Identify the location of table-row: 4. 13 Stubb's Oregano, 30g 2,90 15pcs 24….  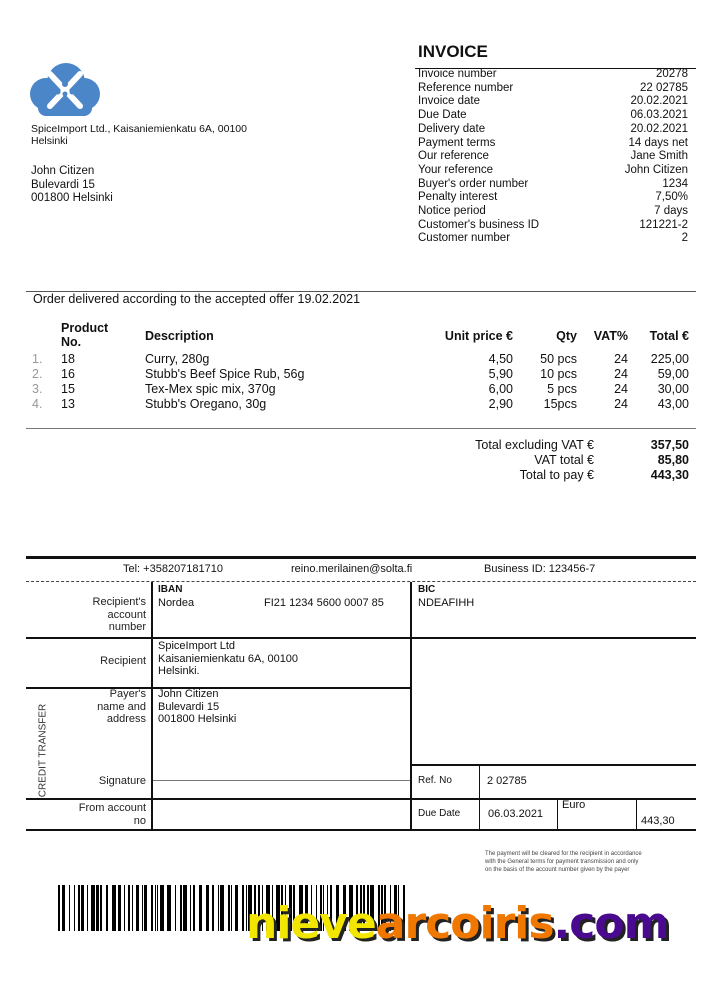
(360, 404).